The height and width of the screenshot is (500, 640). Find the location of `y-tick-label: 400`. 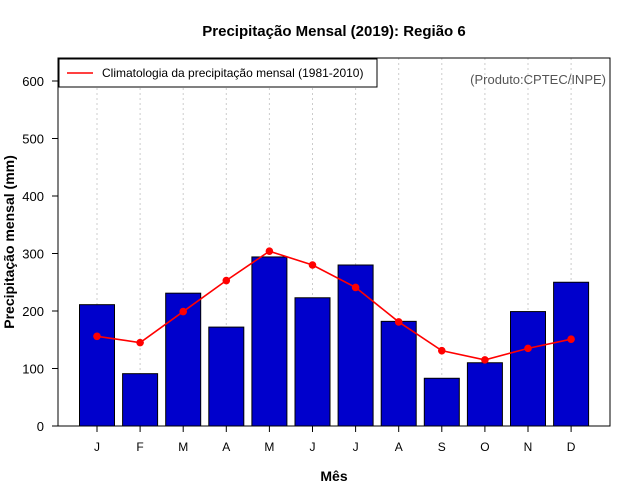

y-tick-label: 400 is located at coordinates (33, 196).